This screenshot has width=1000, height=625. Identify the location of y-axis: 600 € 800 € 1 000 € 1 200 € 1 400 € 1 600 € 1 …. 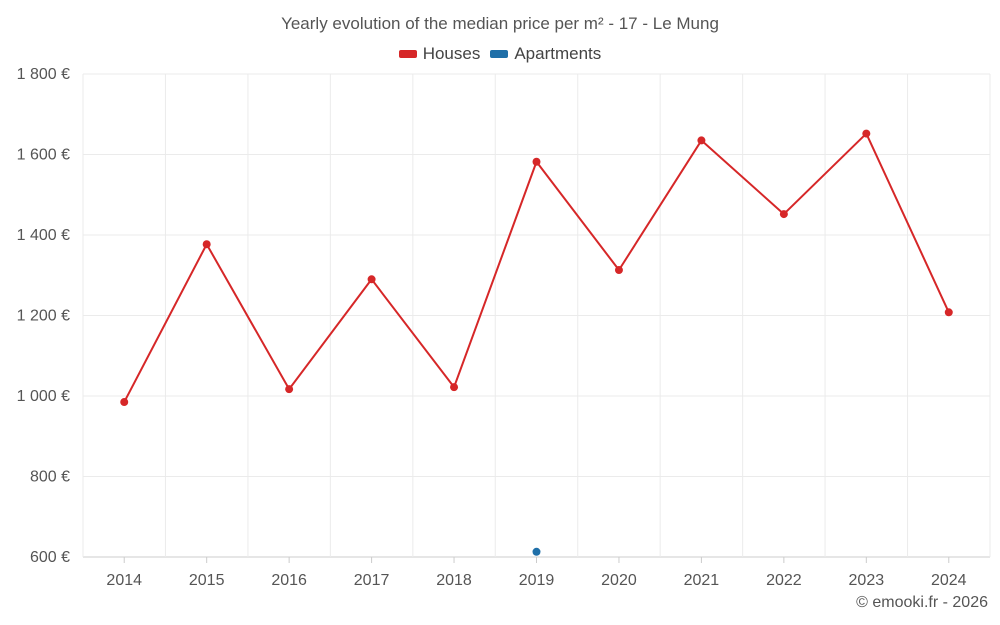
(43, 316).